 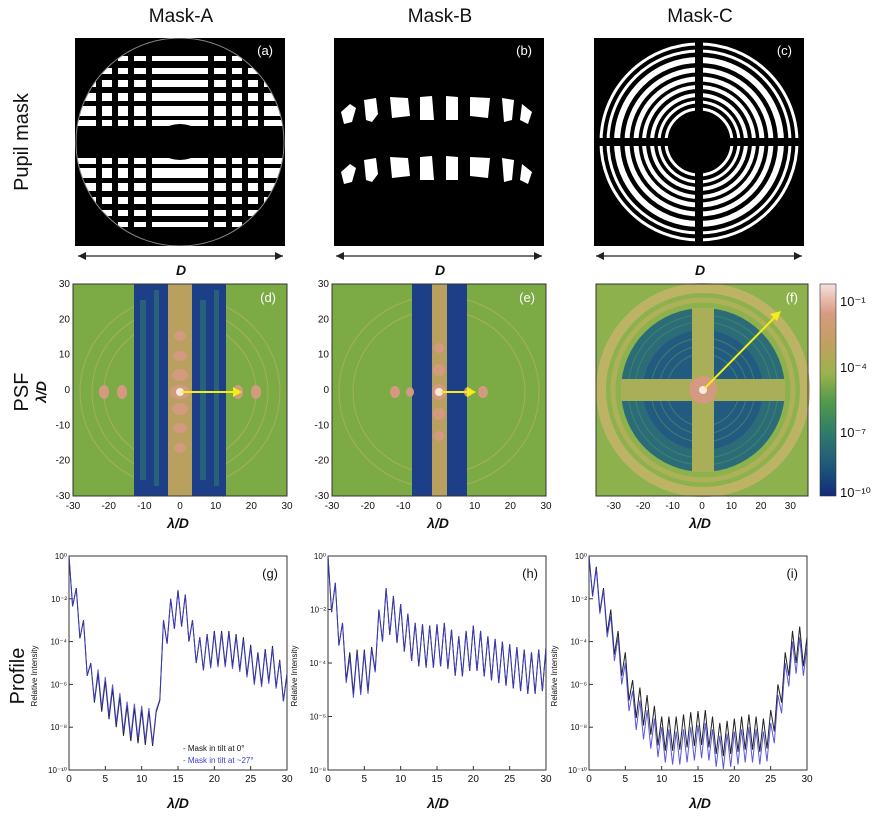 I want to click on psf-ytick-d: 0, so click(x=67, y=390).